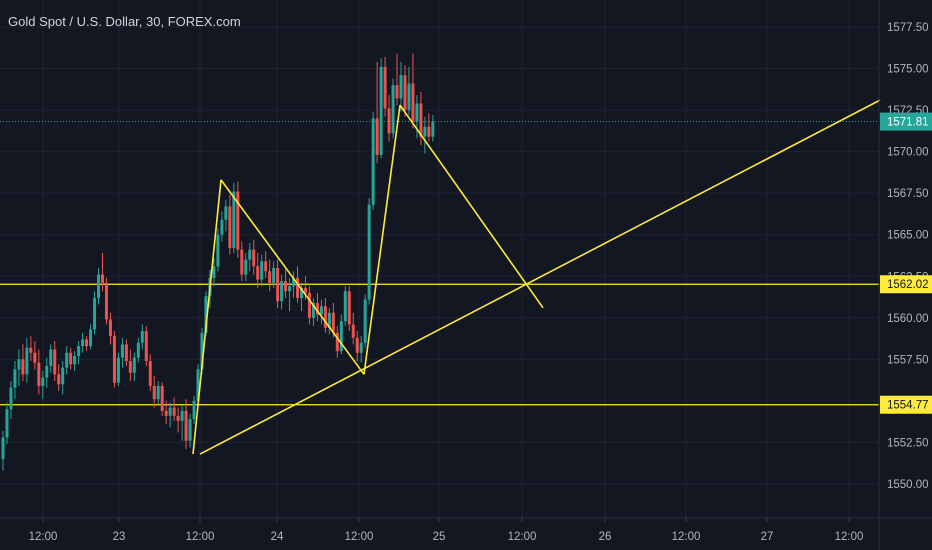 This screenshot has height=550, width=932. I want to click on y-tick-label: 1565.00, so click(908, 236).